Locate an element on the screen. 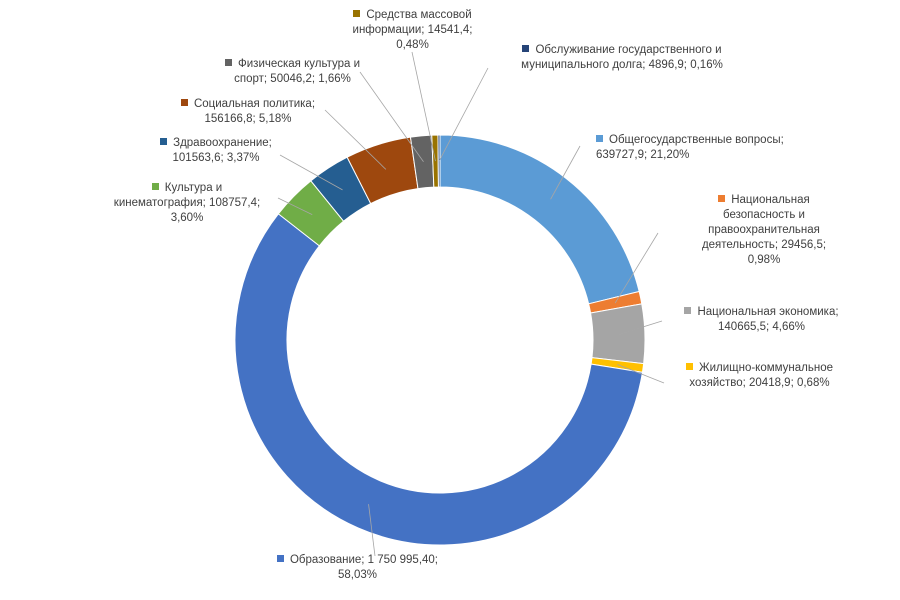 Image resolution: width=900 pixels, height=600 pixels. data-label-text: Физическая культура и is located at coordinates (299, 64).